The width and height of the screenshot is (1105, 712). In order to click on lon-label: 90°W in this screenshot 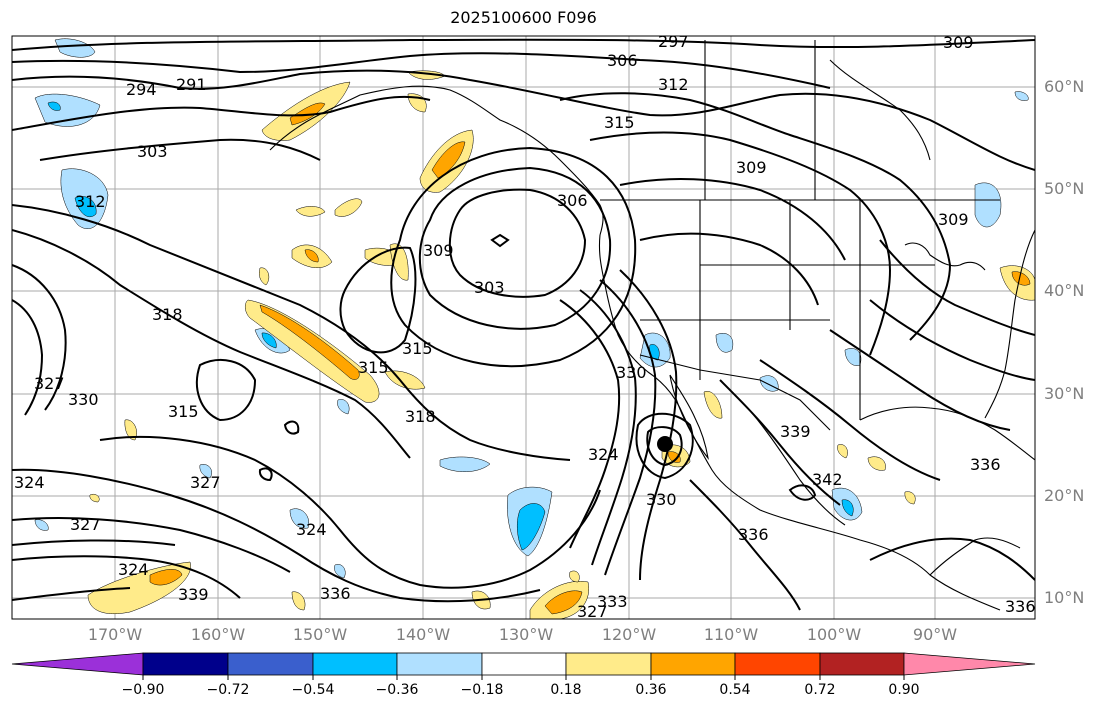, I will do `click(935, 634)`.